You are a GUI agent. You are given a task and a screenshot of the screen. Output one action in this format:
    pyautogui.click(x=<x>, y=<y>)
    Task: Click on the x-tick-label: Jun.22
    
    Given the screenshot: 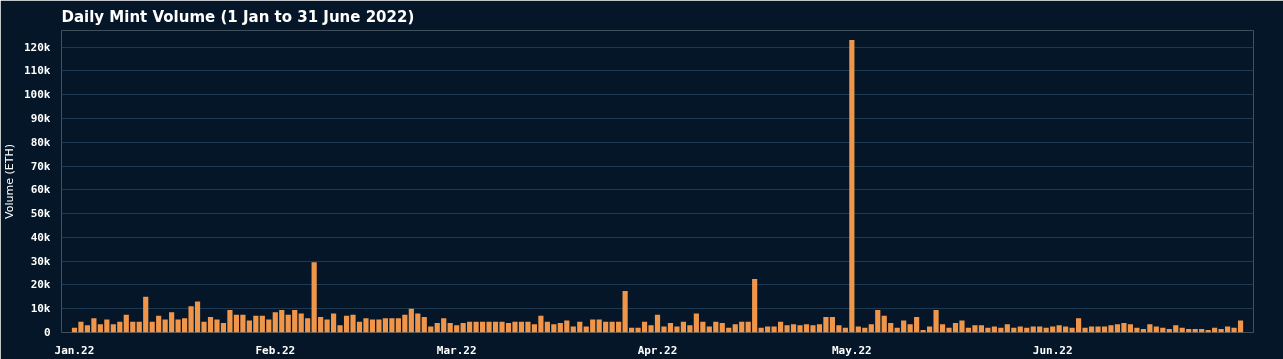 What is the action you would take?
    pyautogui.click(x=1052, y=350)
    